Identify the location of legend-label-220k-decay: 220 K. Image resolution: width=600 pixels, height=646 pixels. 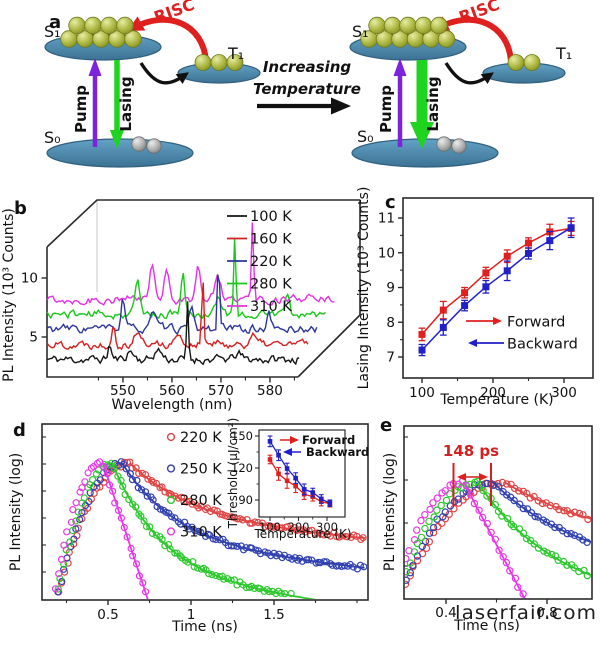
(201, 438).